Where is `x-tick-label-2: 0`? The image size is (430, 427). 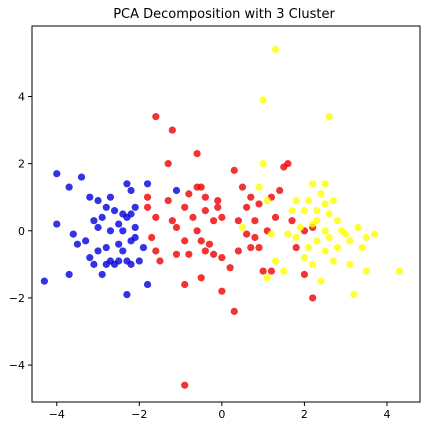
x-tick-label-2: 0 is located at coordinates (221, 414).